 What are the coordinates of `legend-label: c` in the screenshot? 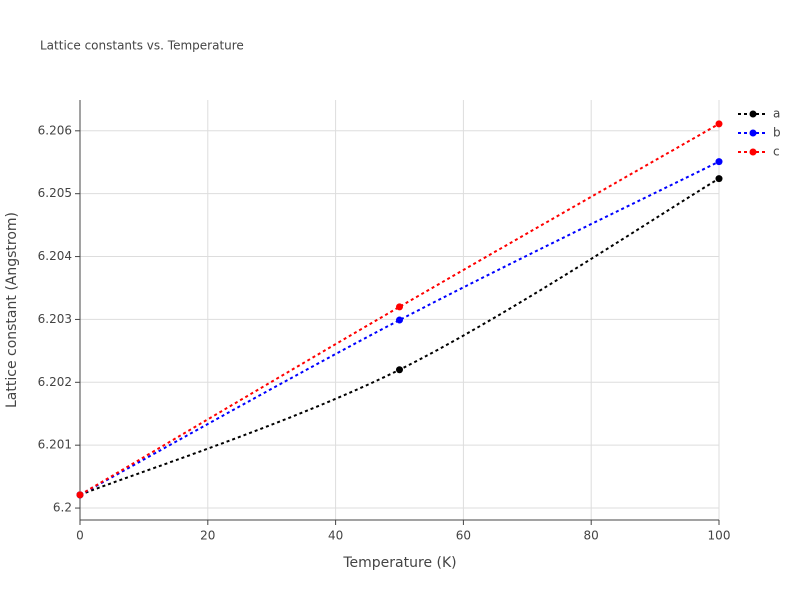 It's located at (776, 152).